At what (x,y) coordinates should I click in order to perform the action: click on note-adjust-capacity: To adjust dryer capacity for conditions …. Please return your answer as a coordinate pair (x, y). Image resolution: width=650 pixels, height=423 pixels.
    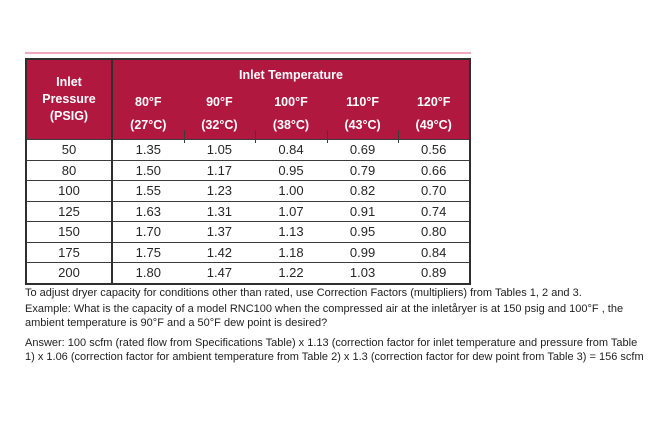
    Looking at the image, I should click on (303, 293).